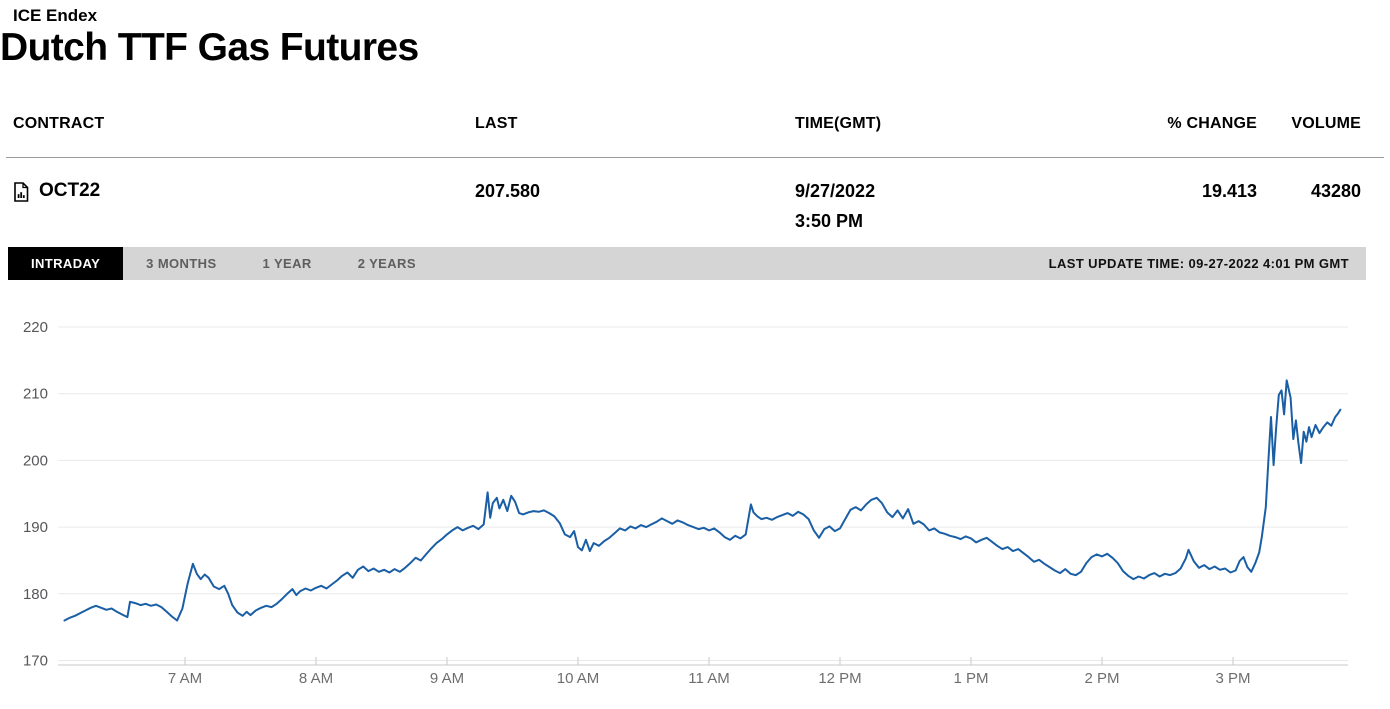 This screenshot has width=1390, height=709. I want to click on pct-change-value: 19.413, so click(1229, 191).